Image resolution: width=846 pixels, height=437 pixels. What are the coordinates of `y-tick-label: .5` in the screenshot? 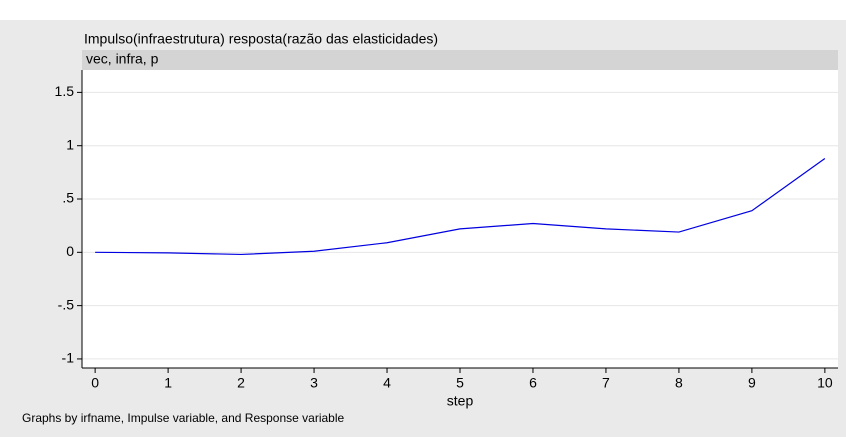 It's located at (68, 198).